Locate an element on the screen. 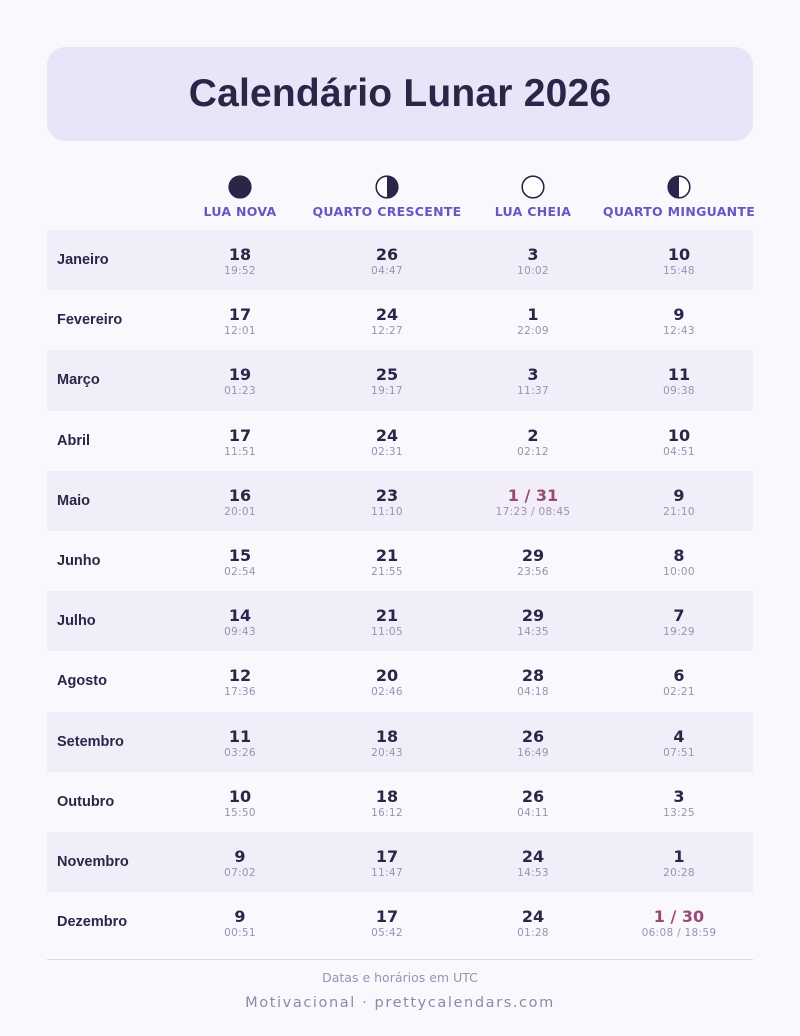 The height and width of the screenshot is (1036, 800). phase-cell: 7 19:29 is located at coordinates (679, 622).